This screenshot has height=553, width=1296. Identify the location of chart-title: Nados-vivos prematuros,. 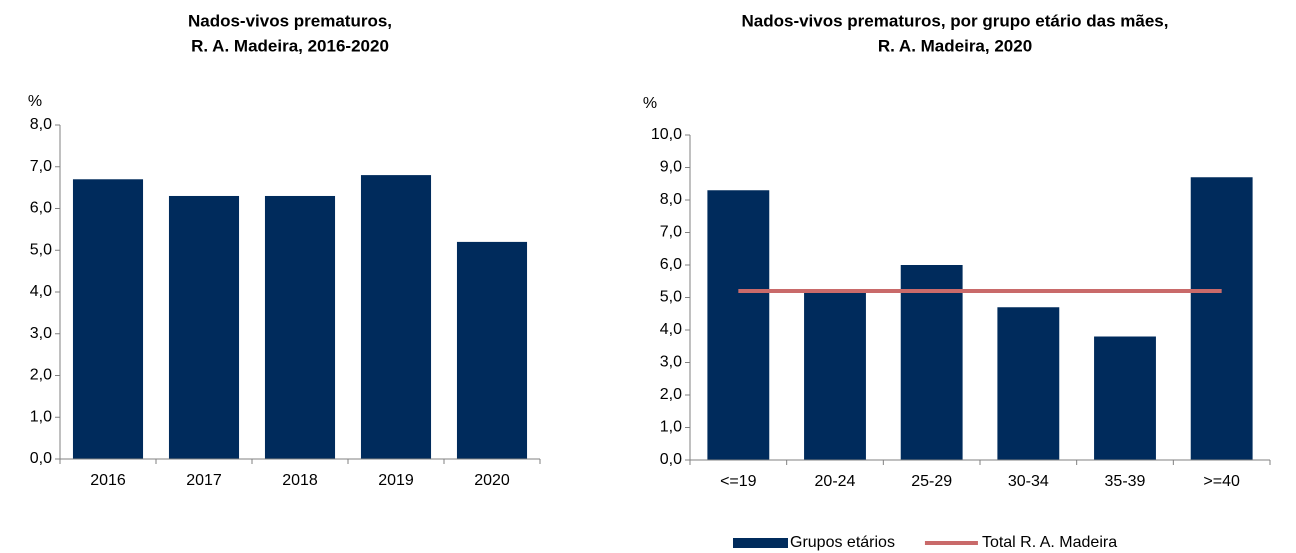
(290, 20).